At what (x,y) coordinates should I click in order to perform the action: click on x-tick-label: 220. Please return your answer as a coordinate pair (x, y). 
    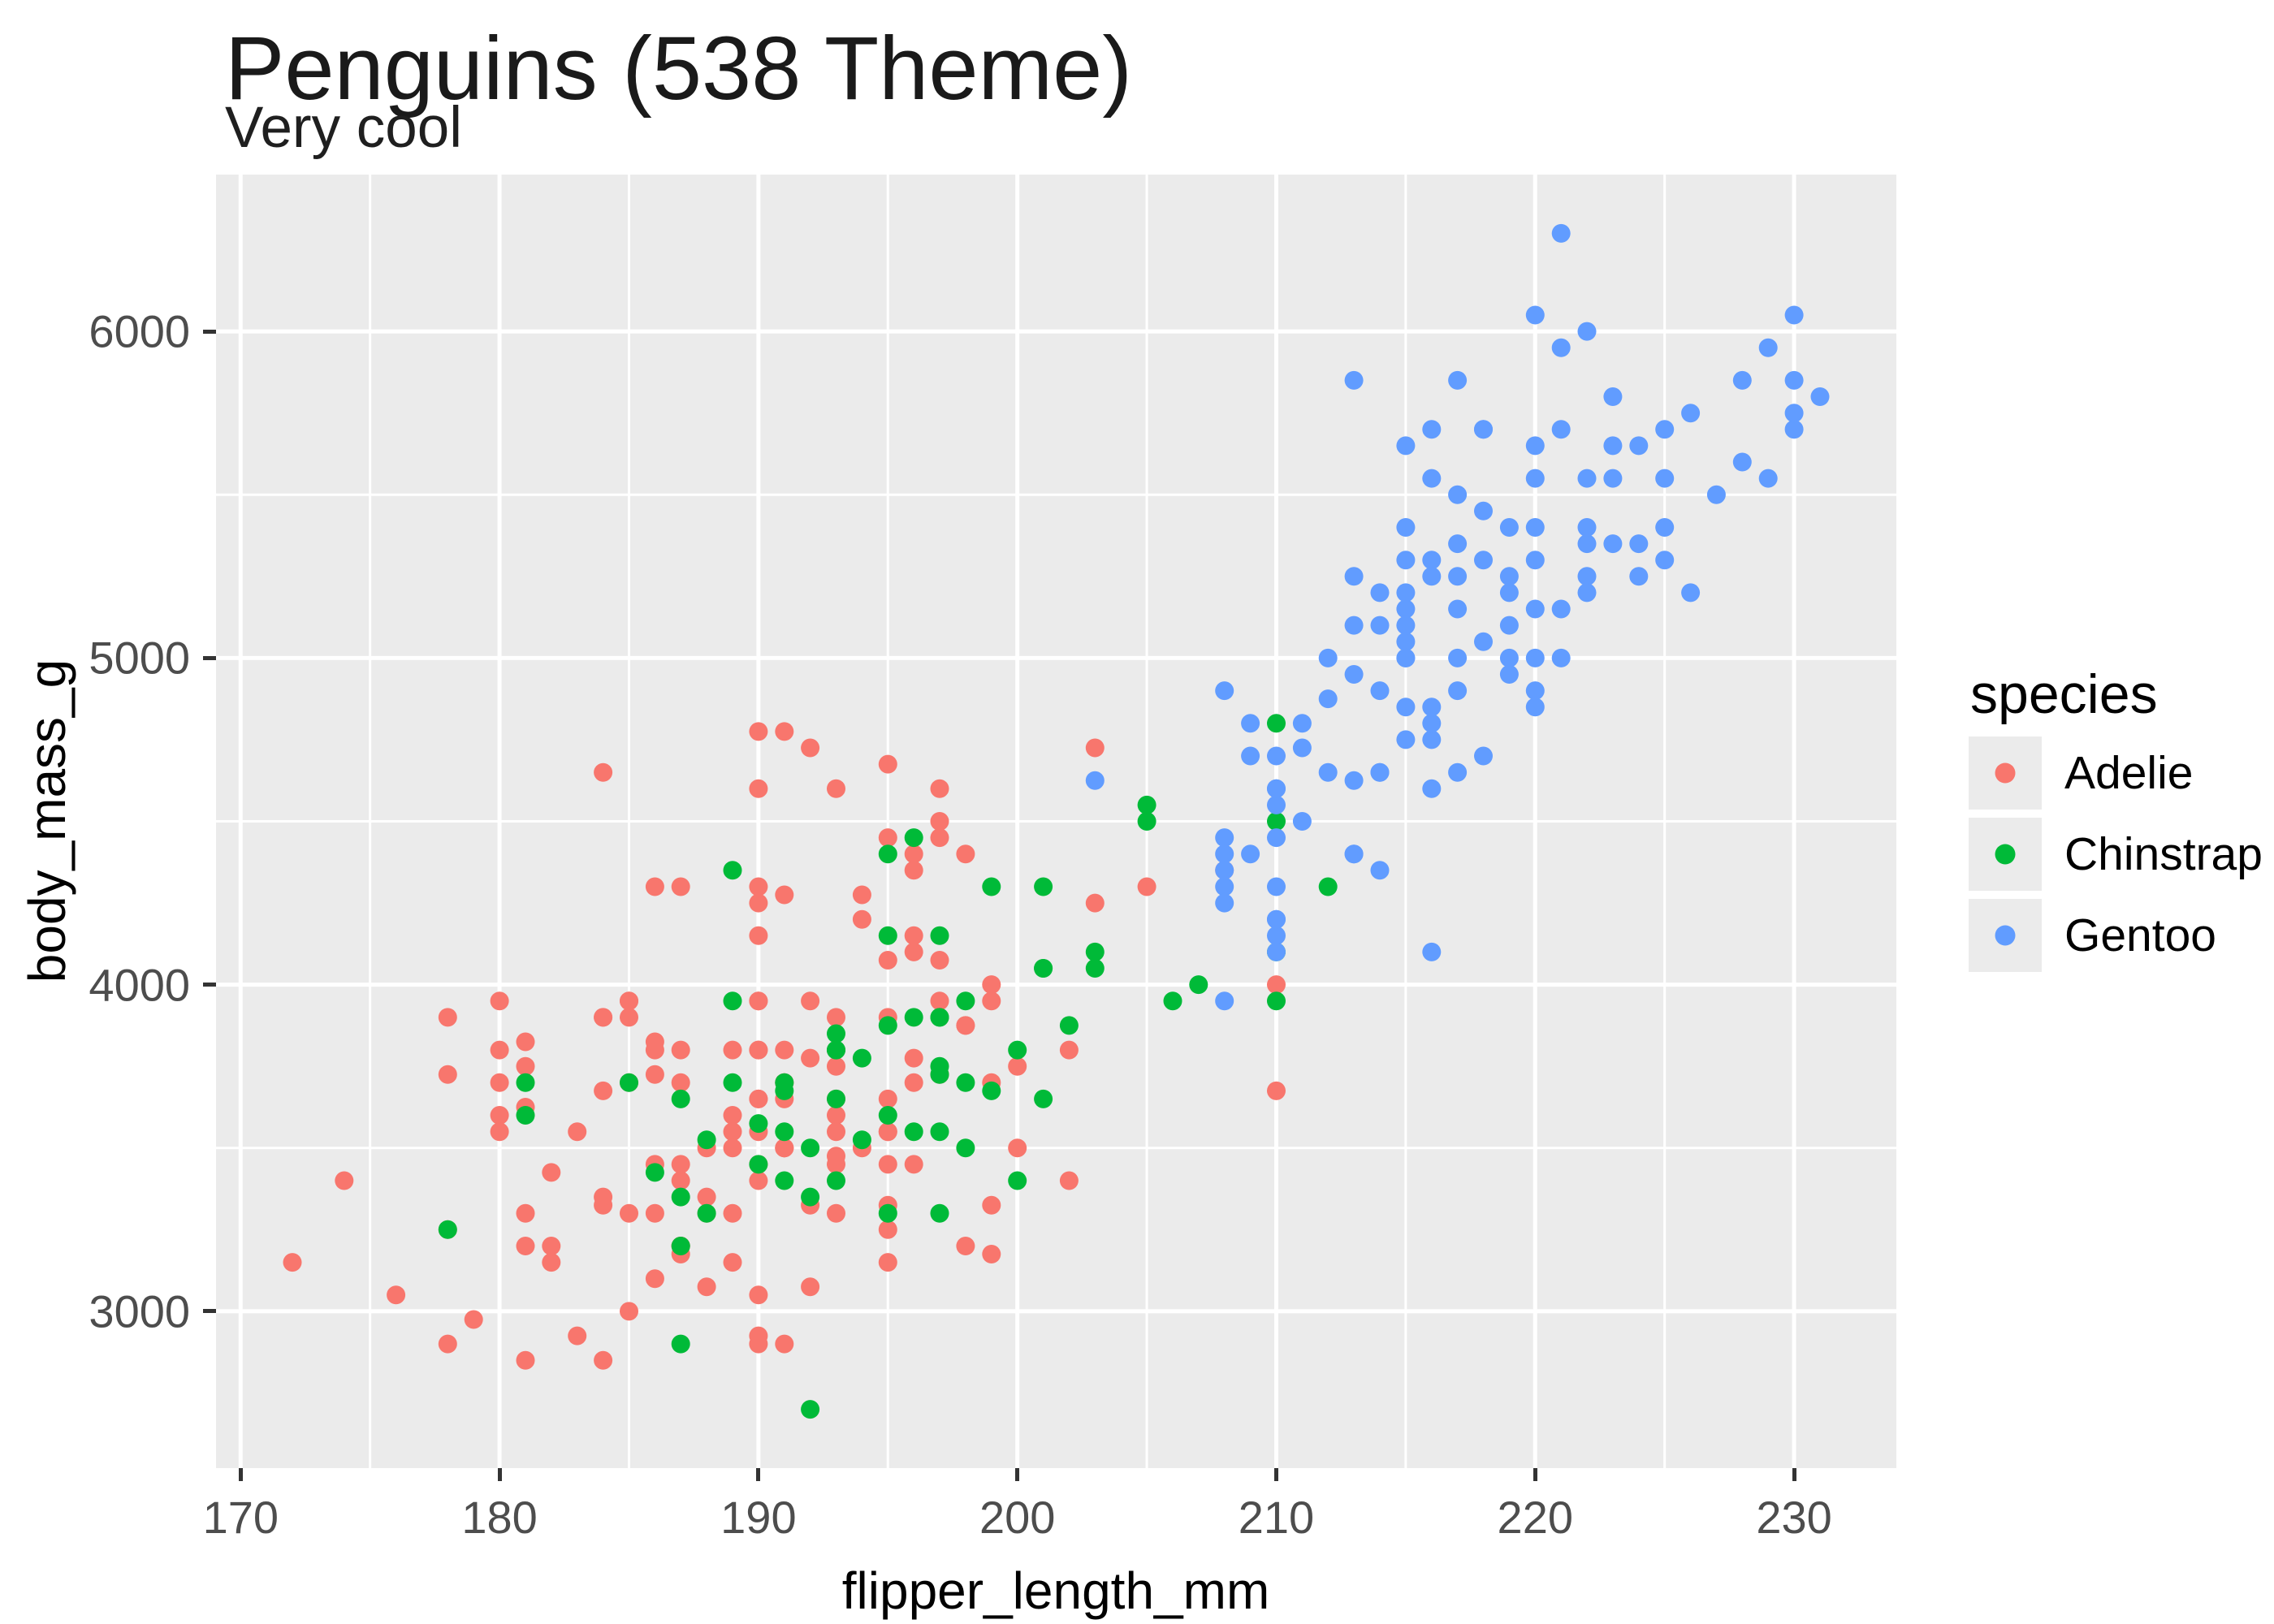
    Looking at the image, I should click on (1535, 1517).